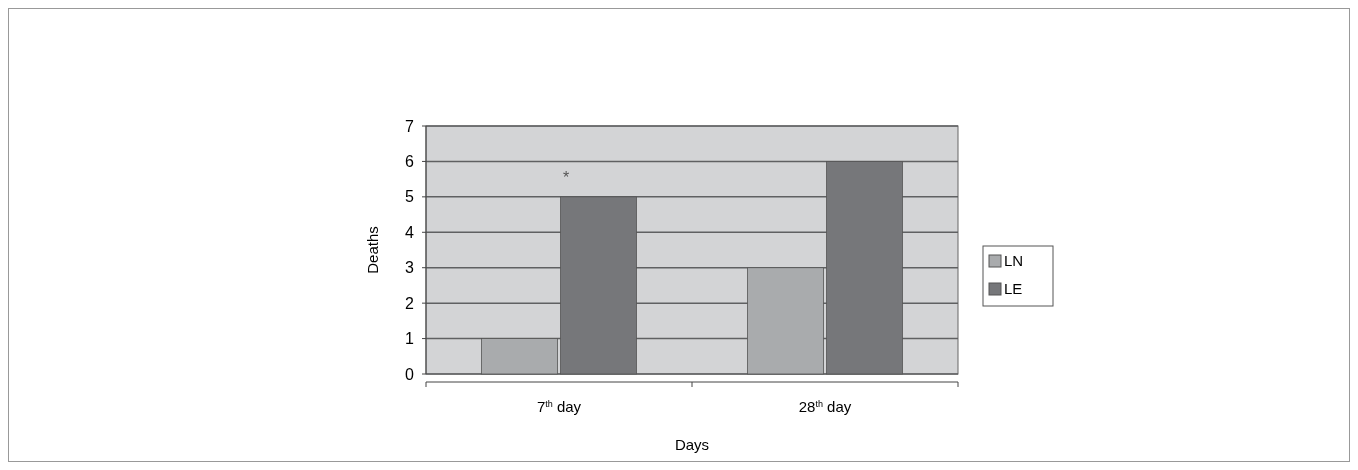 The width and height of the screenshot is (1358, 470). I want to click on y-tick-label: 0, so click(410, 374).